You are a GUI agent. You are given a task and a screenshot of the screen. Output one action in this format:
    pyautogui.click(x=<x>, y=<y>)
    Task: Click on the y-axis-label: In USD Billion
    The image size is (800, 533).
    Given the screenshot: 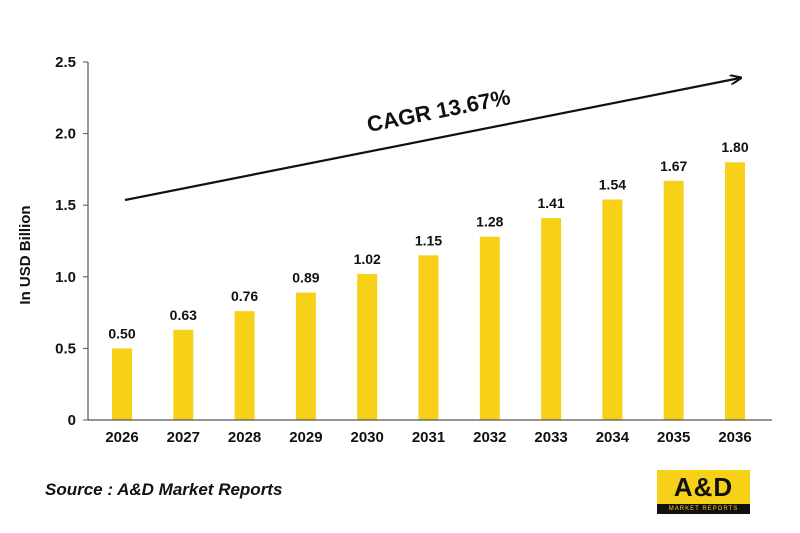 What is the action you would take?
    pyautogui.click(x=25, y=254)
    